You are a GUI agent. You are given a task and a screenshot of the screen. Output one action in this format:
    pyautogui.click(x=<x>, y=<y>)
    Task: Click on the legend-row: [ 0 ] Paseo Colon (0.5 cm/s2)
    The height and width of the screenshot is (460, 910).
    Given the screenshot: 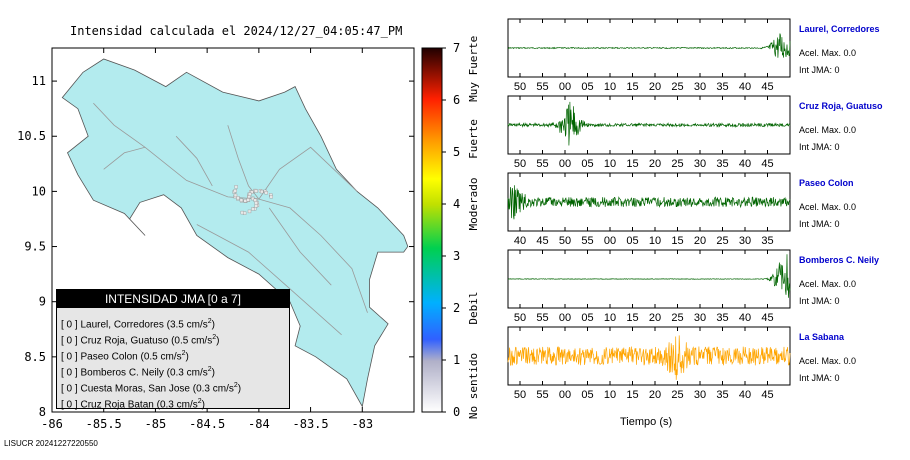 What is the action you would take?
    pyautogui.click(x=173, y=354)
    